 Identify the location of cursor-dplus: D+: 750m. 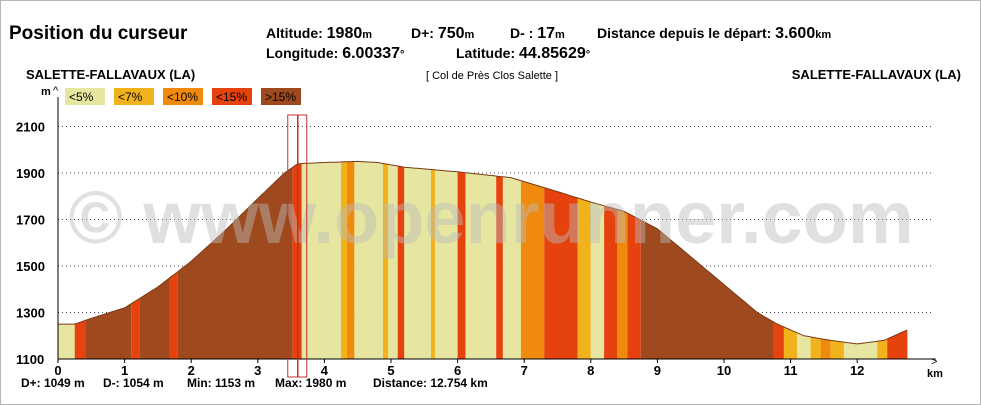
(443, 33).